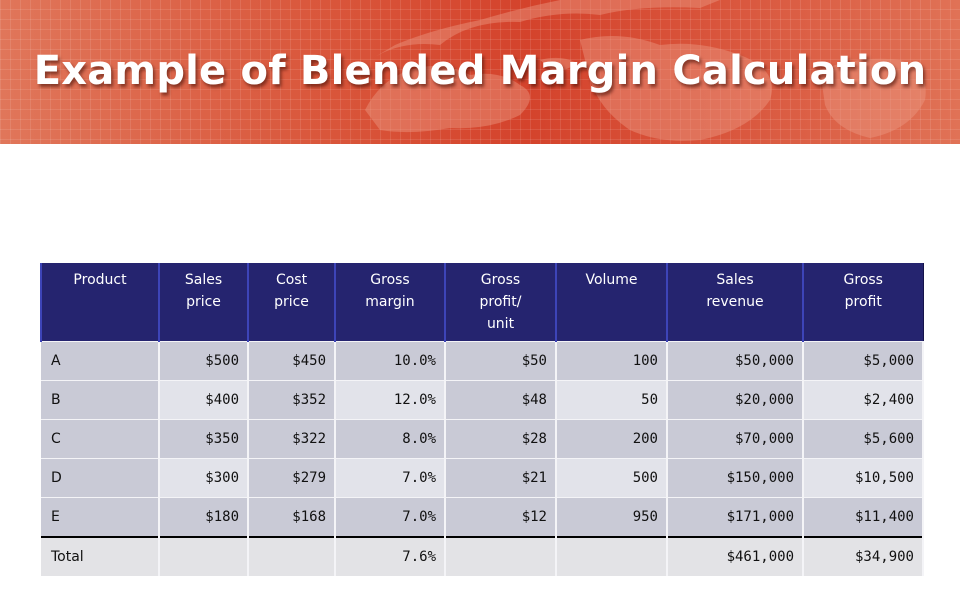 The width and height of the screenshot is (960, 592). What do you see at coordinates (100, 302) in the screenshot?
I see `header-product: Product` at bounding box center [100, 302].